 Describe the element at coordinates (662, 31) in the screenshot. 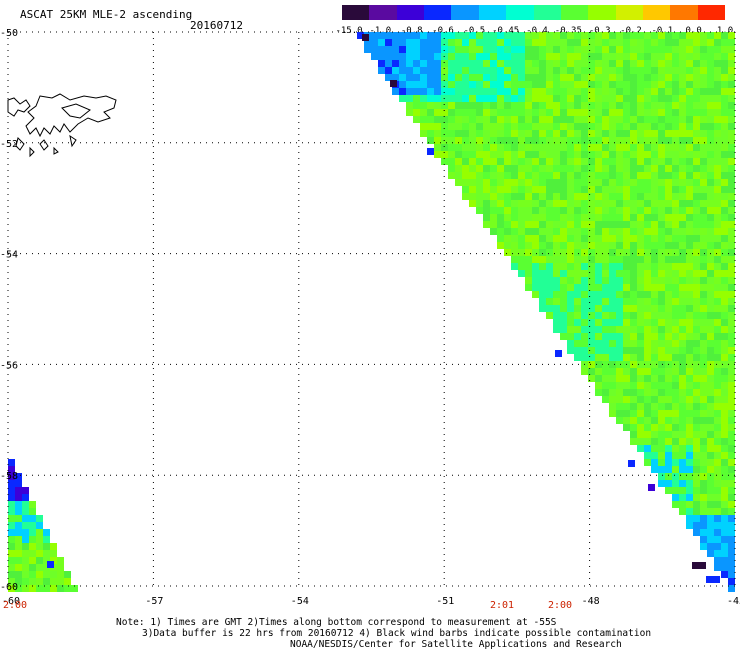

I see `color-scale-tick-label: -0.1` at that location.